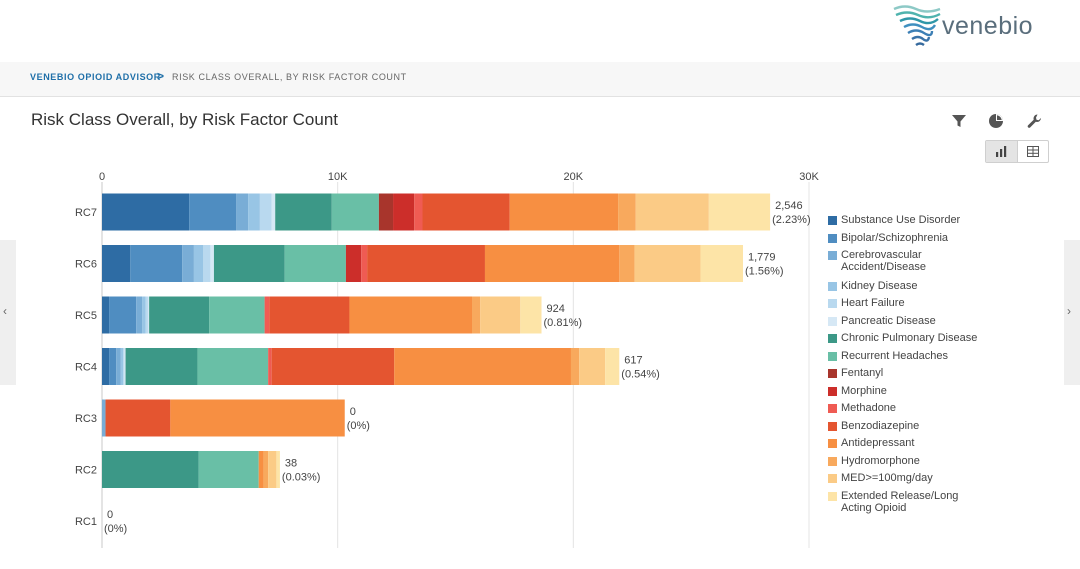 The image size is (1080, 569). What do you see at coordinates (869, 408) in the screenshot?
I see `legend-label: Methadone` at bounding box center [869, 408].